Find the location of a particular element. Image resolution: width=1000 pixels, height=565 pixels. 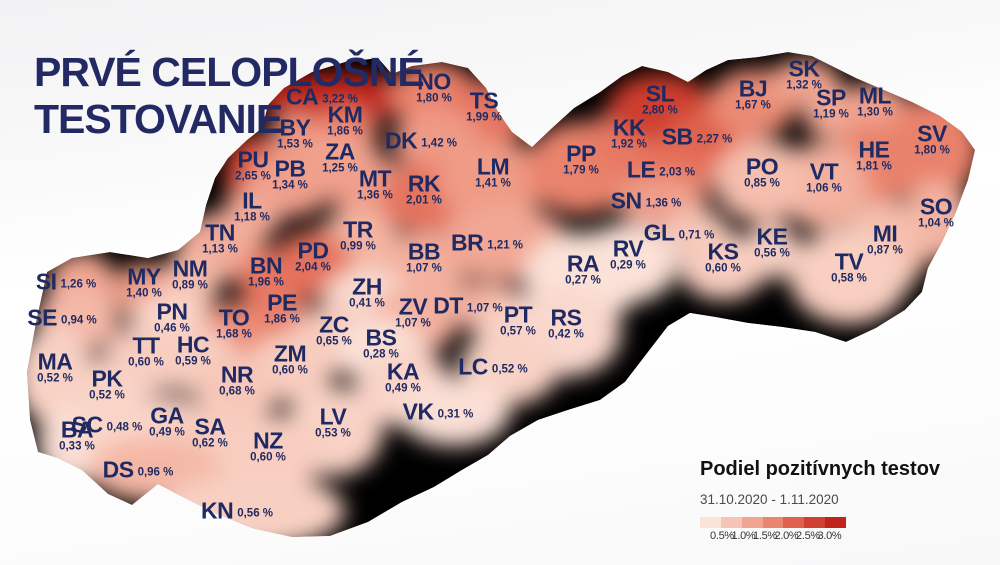

district-label-lc: LC 0,52 % is located at coordinates (493, 366).